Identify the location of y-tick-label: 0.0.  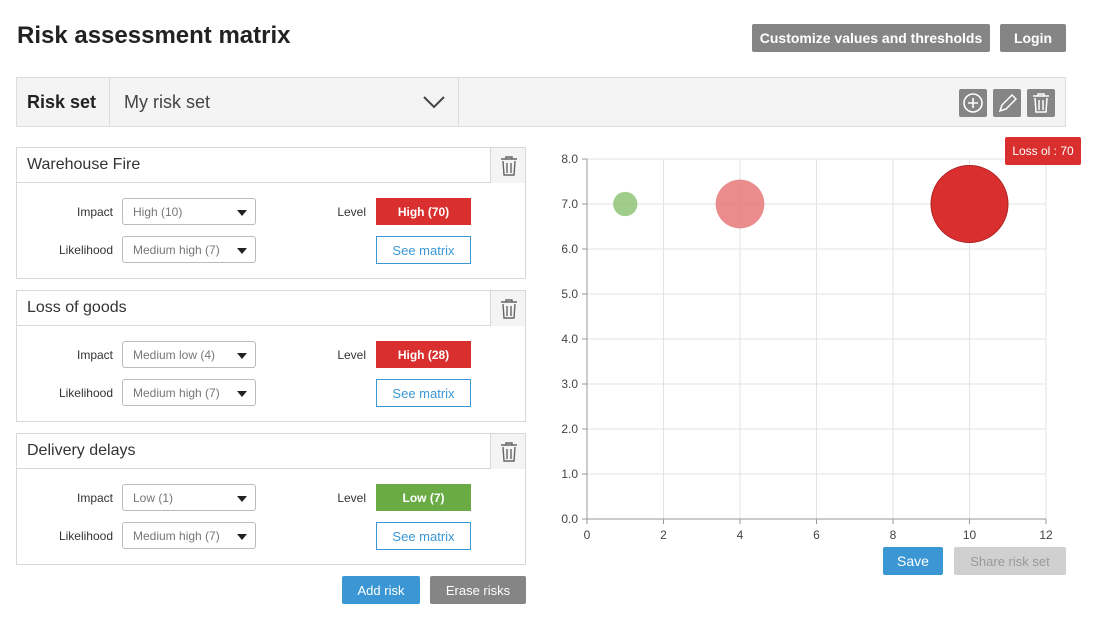
(569, 519).